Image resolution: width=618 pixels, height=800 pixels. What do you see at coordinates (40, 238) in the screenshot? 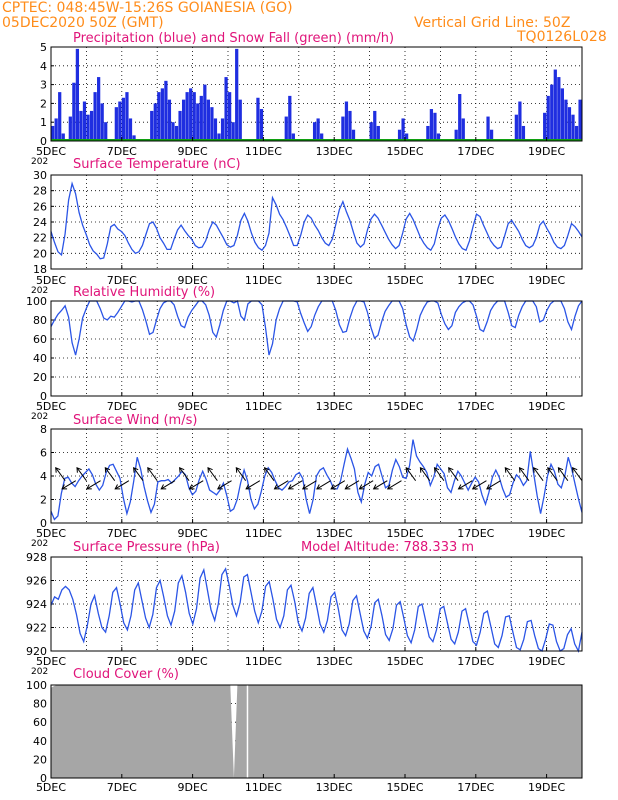
I see `y-tick-label: 22` at bounding box center [40, 238].